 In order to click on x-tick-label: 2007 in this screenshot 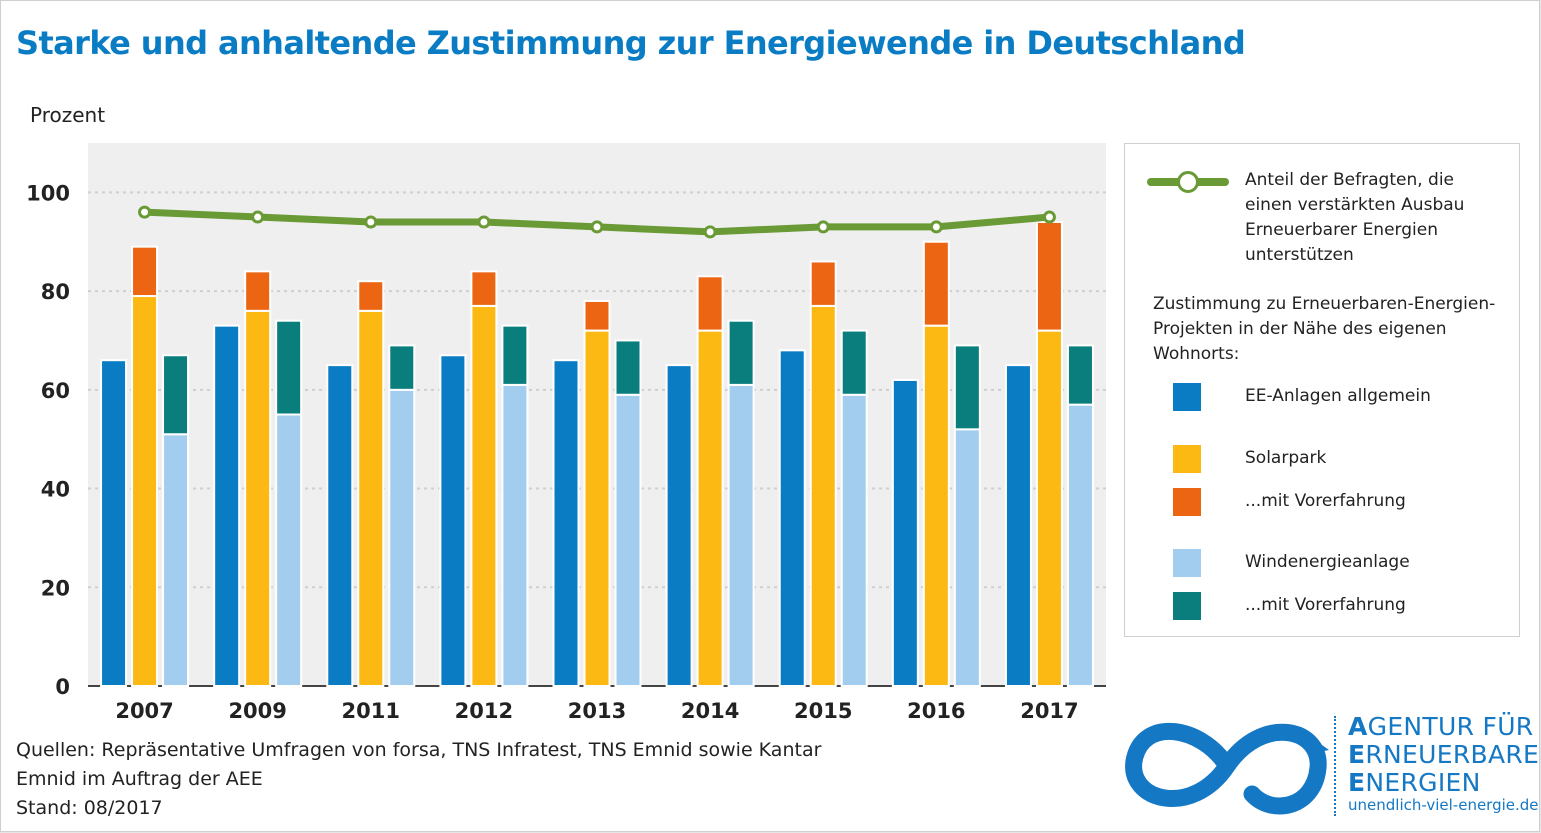, I will do `click(144, 711)`.